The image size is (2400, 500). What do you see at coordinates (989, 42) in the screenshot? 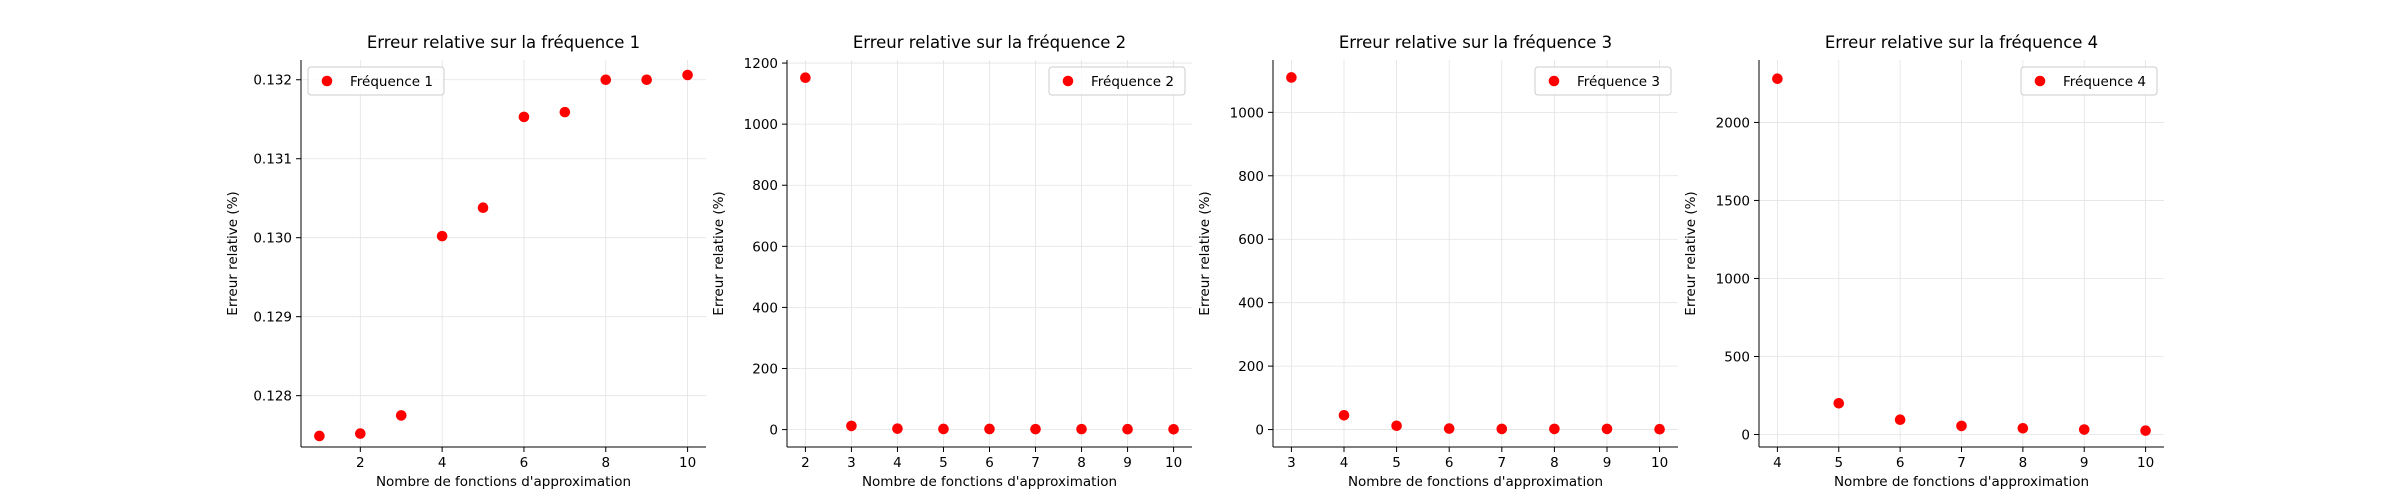
I see `chart-title: Erreur relative sur la fréquence 2` at bounding box center [989, 42].